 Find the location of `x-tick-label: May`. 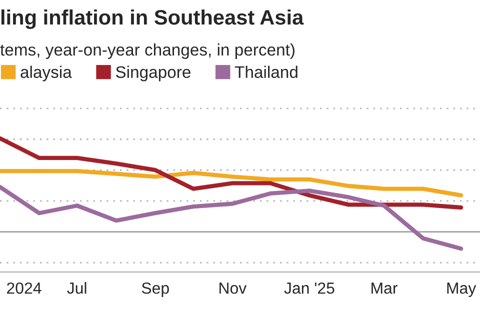

x-tick-label: May is located at coordinates (461, 289).